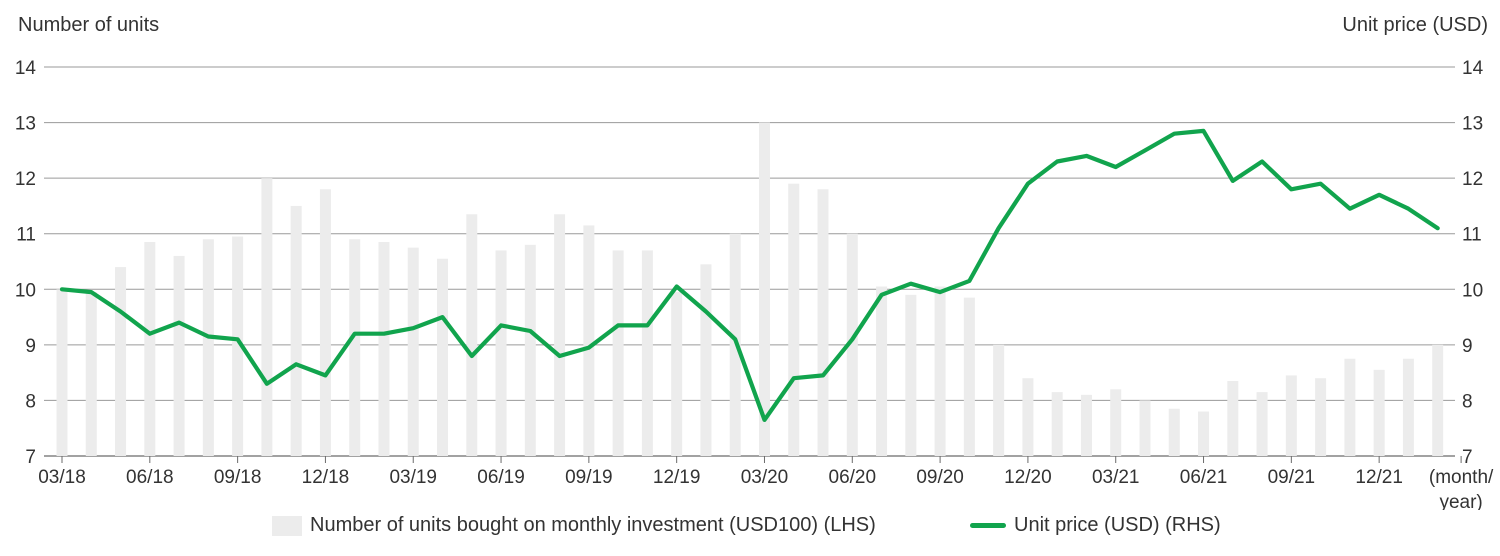  Describe the element at coordinates (1473, 263) in the screenshot. I see `right-y-ticks: 7 8 9 10 11 12 13 14` at that location.